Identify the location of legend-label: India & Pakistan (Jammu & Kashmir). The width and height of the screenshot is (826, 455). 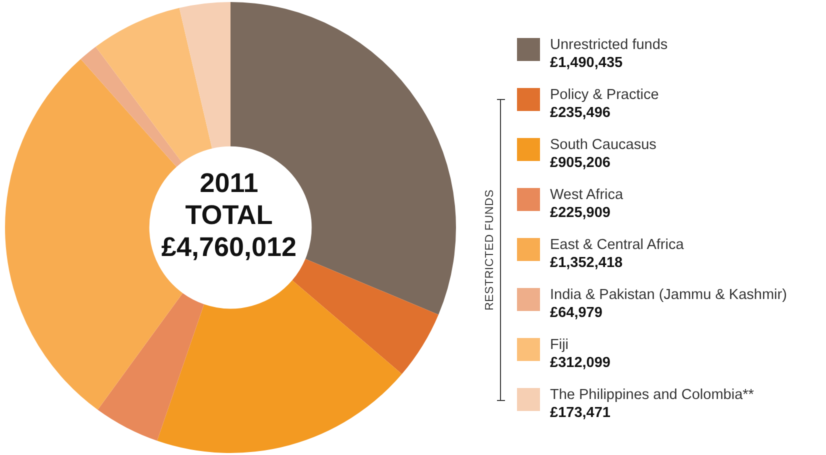
(668, 295).